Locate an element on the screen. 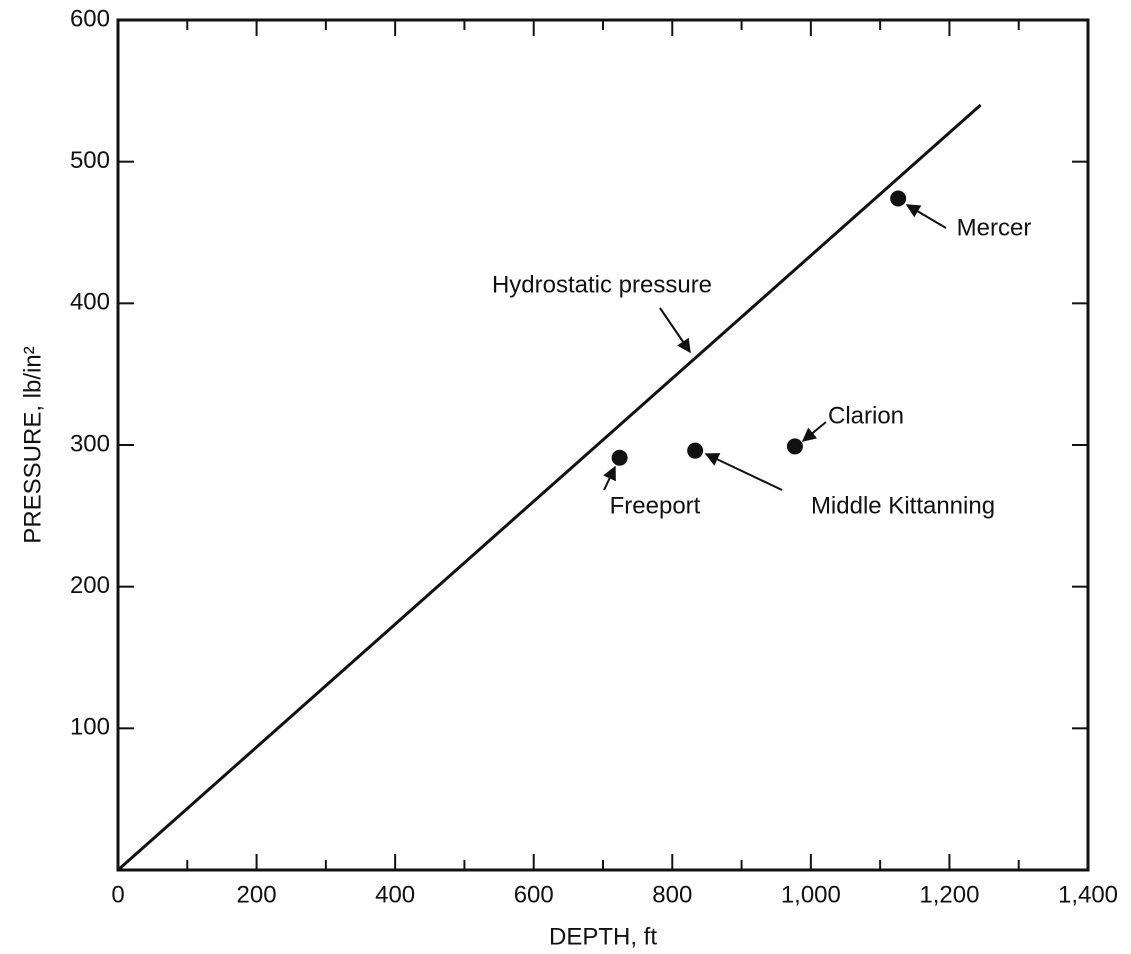 The width and height of the screenshot is (1131, 954). x-tick-label: 1,400 is located at coordinates (1088, 894).